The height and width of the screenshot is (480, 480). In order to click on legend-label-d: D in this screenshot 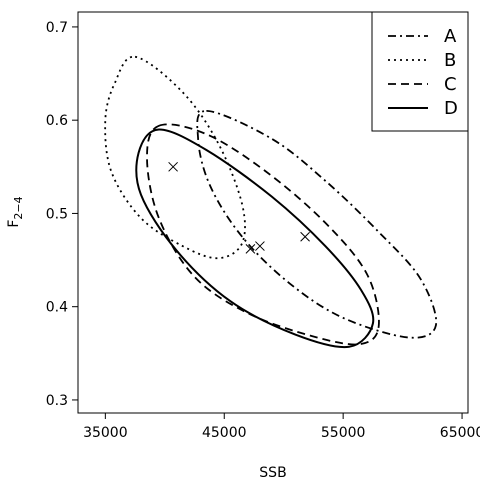, I will do `click(451, 108)`.